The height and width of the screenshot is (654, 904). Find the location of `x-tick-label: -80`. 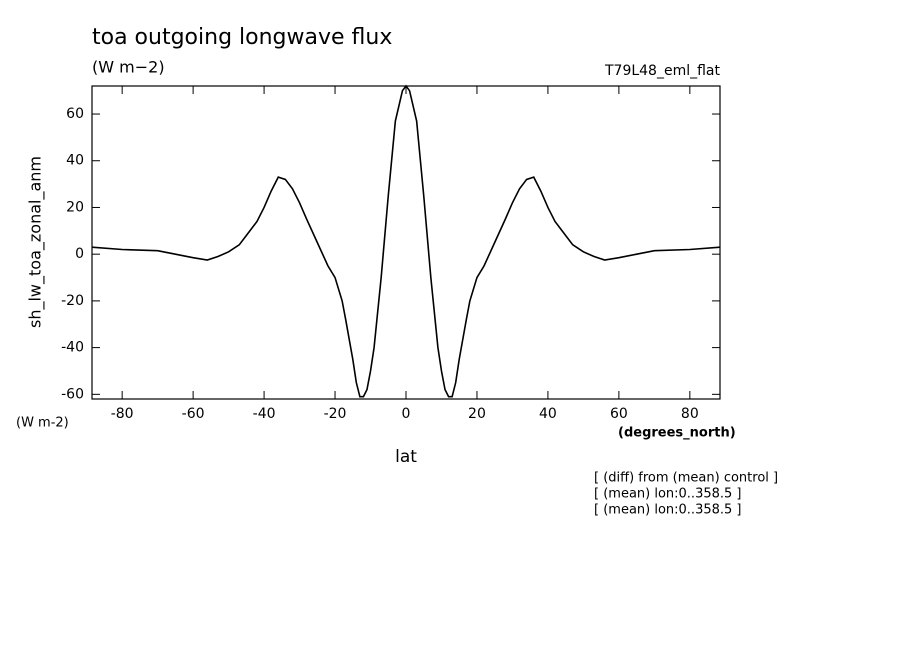

x-tick-label: -80 is located at coordinates (122, 414).